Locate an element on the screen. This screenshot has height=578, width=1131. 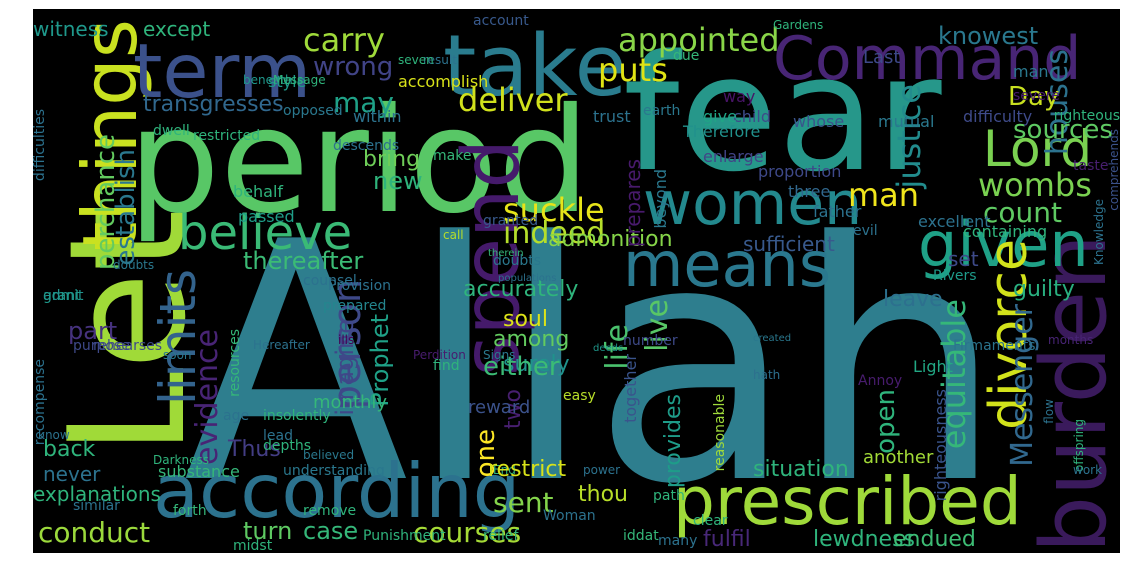
cloud-word: admonition is located at coordinates (610, 239).